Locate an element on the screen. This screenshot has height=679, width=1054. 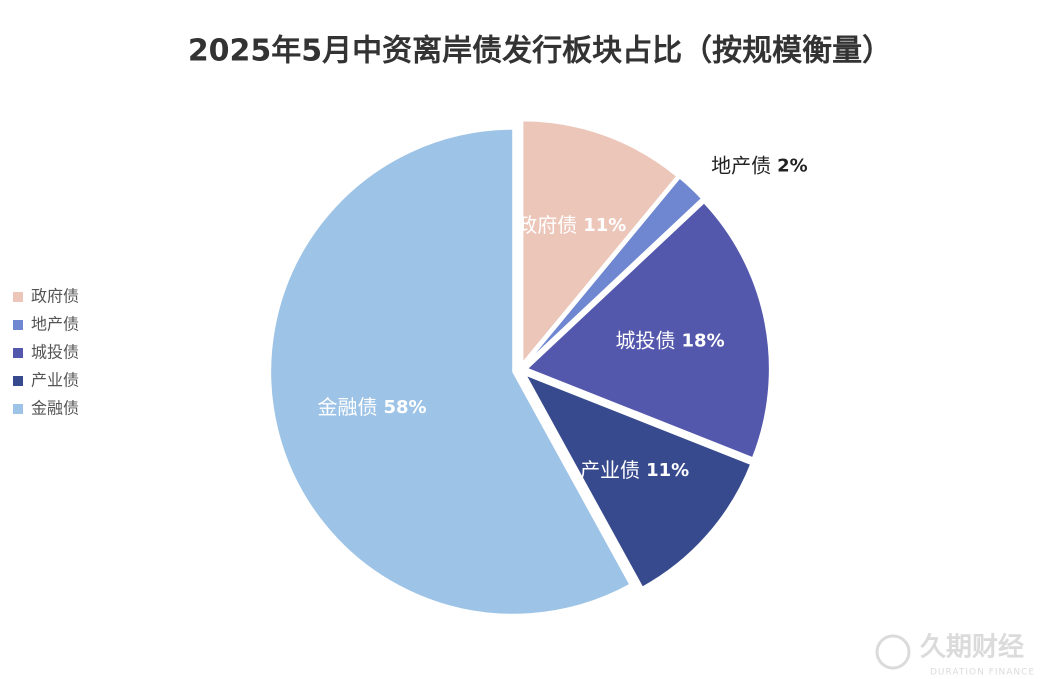
data-label: 产业债 11% is located at coordinates (634, 470).